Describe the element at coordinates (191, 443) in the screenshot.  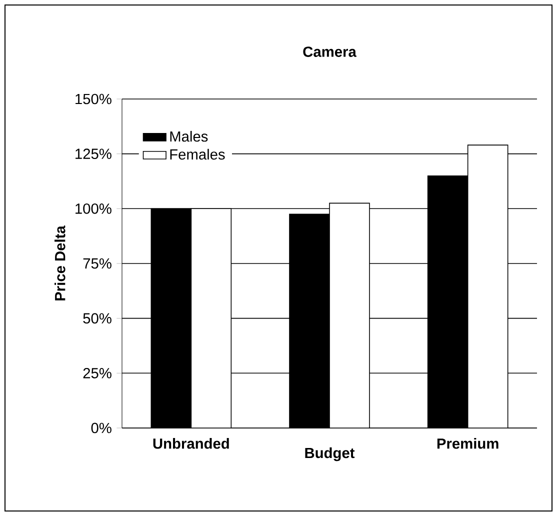
I see `x-tick-label: Unbranded` at that location.